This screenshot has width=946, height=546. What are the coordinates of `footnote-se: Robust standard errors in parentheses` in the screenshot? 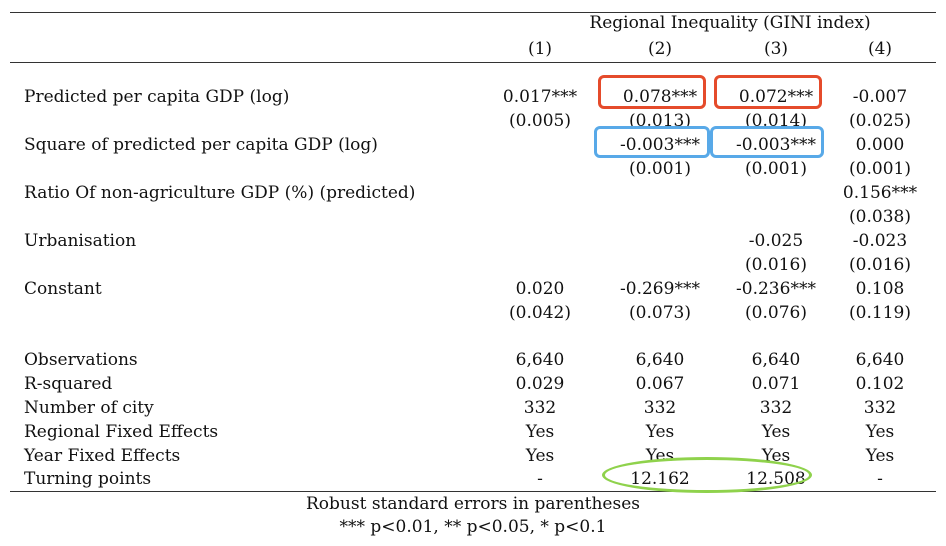 It's located at (473, 504).